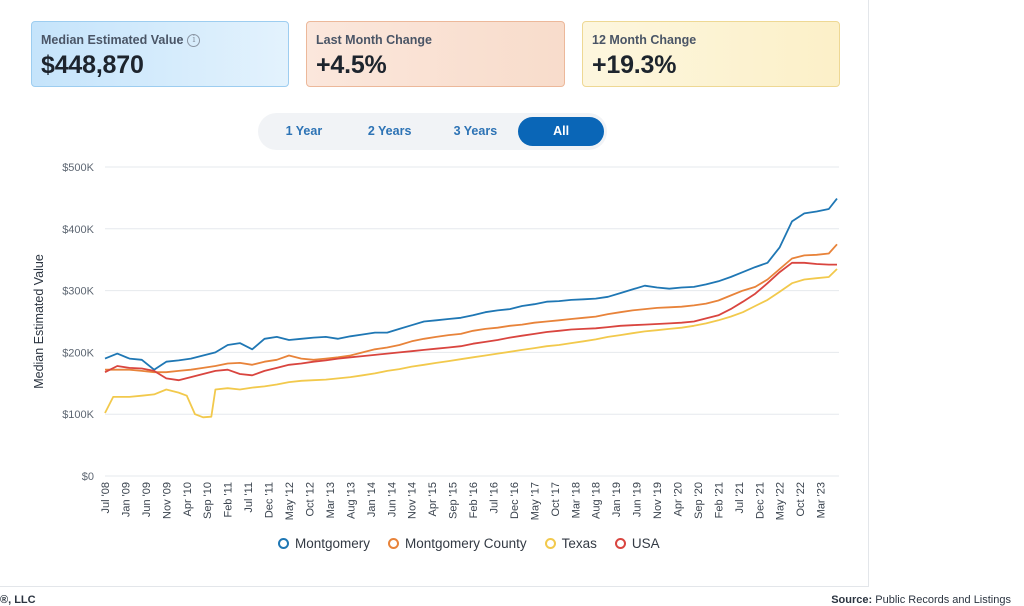 This screenshot has width=1024, height=606. Describe the element at coordinates (740, 497) in the screenshot. I see `x-tick-label: Jul '21` at that location.